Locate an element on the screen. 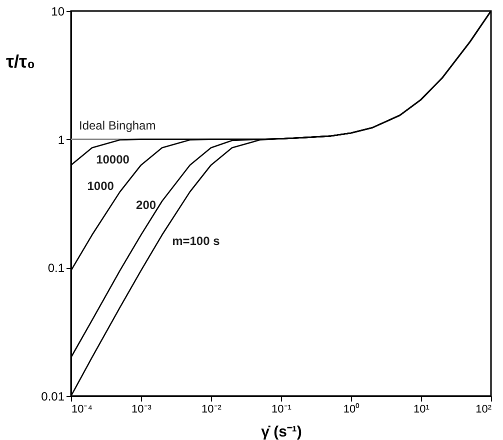  x-tick-label: 10⁻⁴ is located at coordinates (82, 410).